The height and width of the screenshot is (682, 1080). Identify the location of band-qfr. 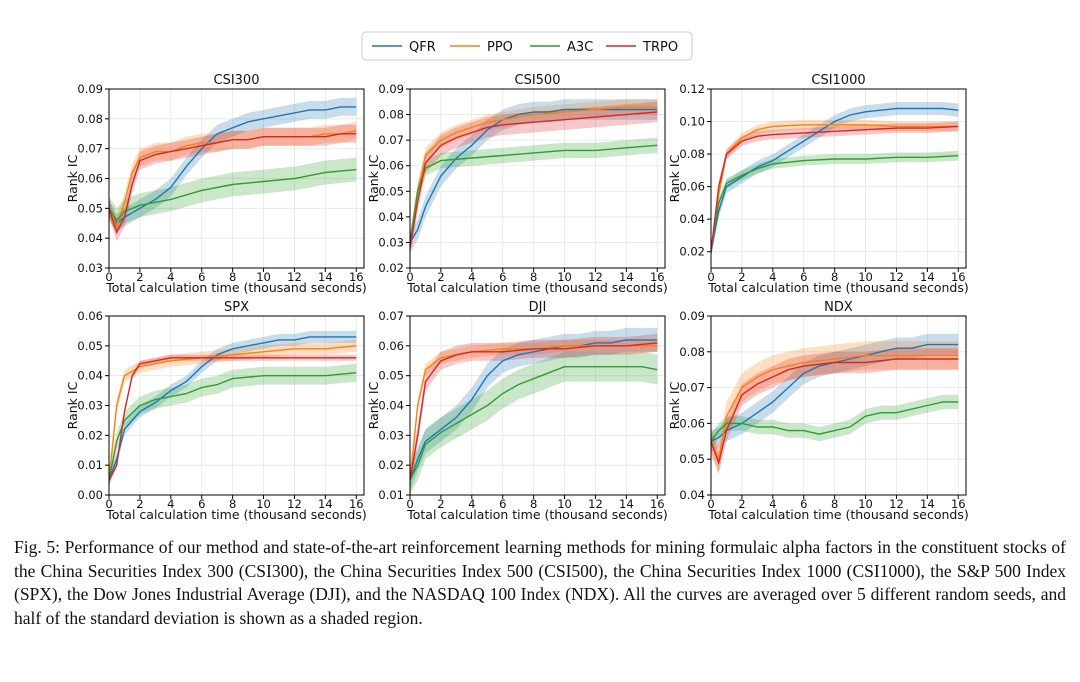
(233, 165).